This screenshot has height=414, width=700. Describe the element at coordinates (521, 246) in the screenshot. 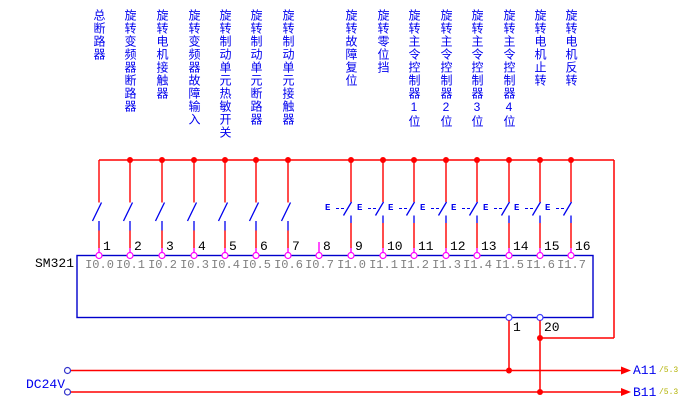

I see `terminal-number: 14` at that location.